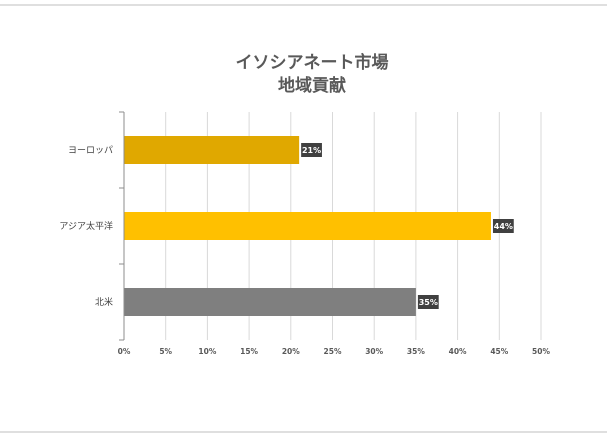 The width and height of the screenshot is (607, 441). Describe the element at coordinates (416, 351) in the screenshot. I see `x-tick-label: 35%` at that location.